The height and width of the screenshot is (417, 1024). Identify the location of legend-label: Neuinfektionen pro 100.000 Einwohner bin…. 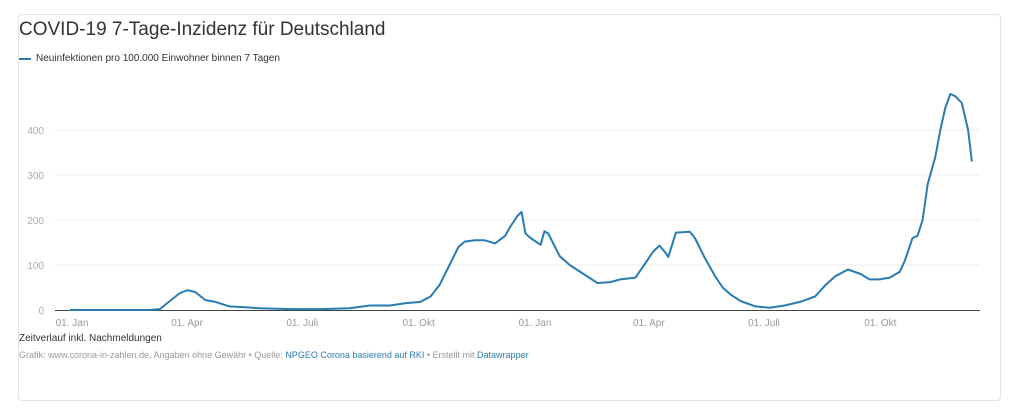
(158, 58).